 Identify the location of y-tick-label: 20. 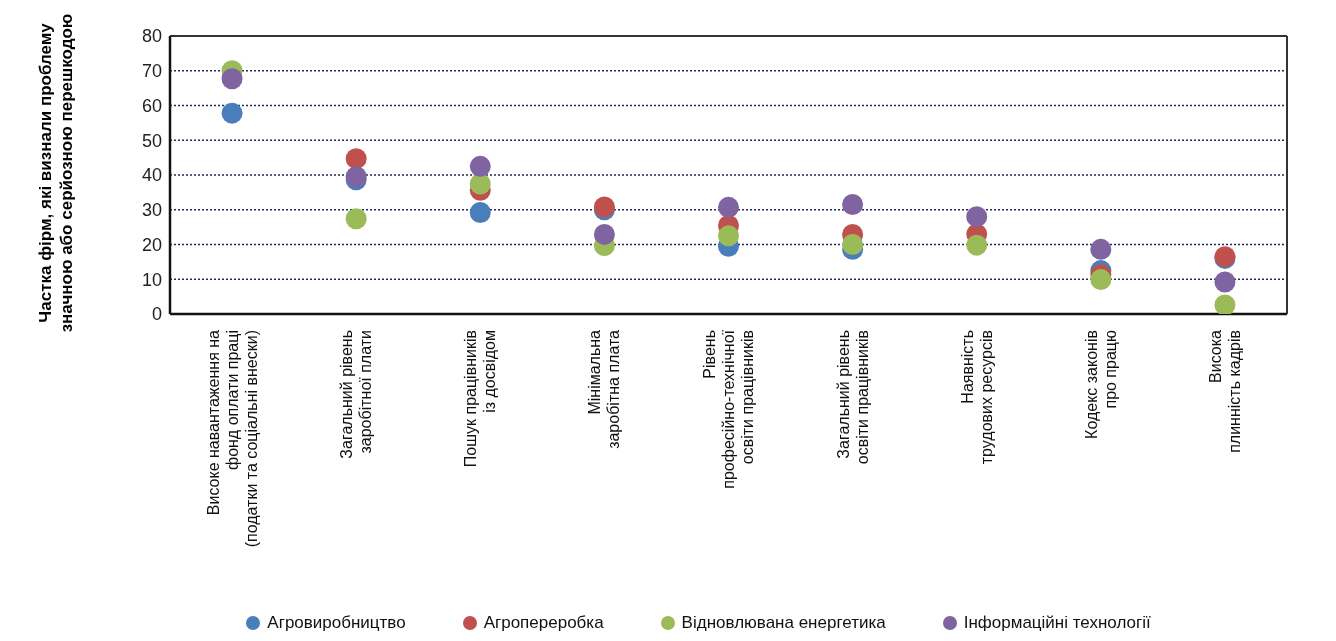
(151, 244).